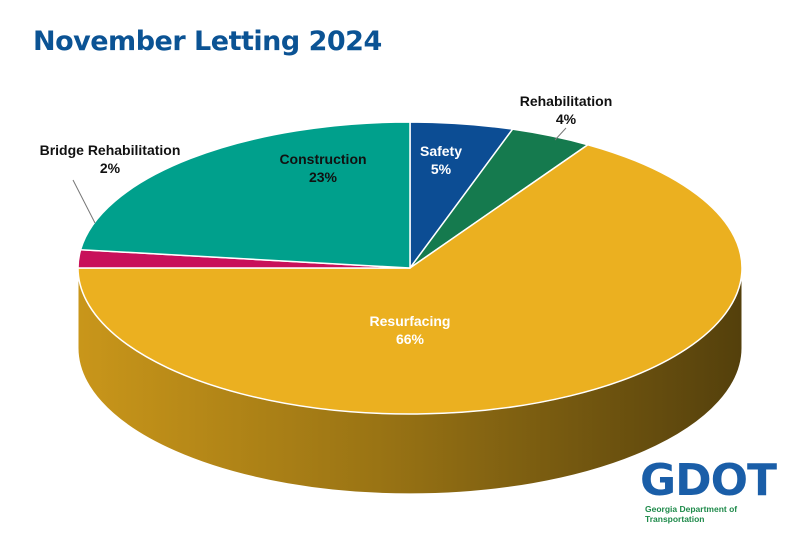 The image size is (800, 533). I want to click on chart-title: November Letting 2024, so click(207, 41).